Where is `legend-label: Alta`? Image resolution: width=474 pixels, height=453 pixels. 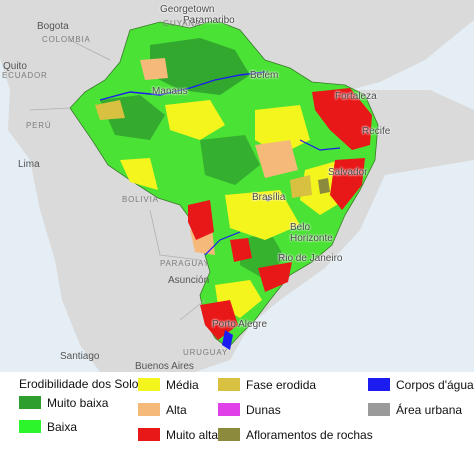
legend-label: Alta is located at coordinates (176, 410).